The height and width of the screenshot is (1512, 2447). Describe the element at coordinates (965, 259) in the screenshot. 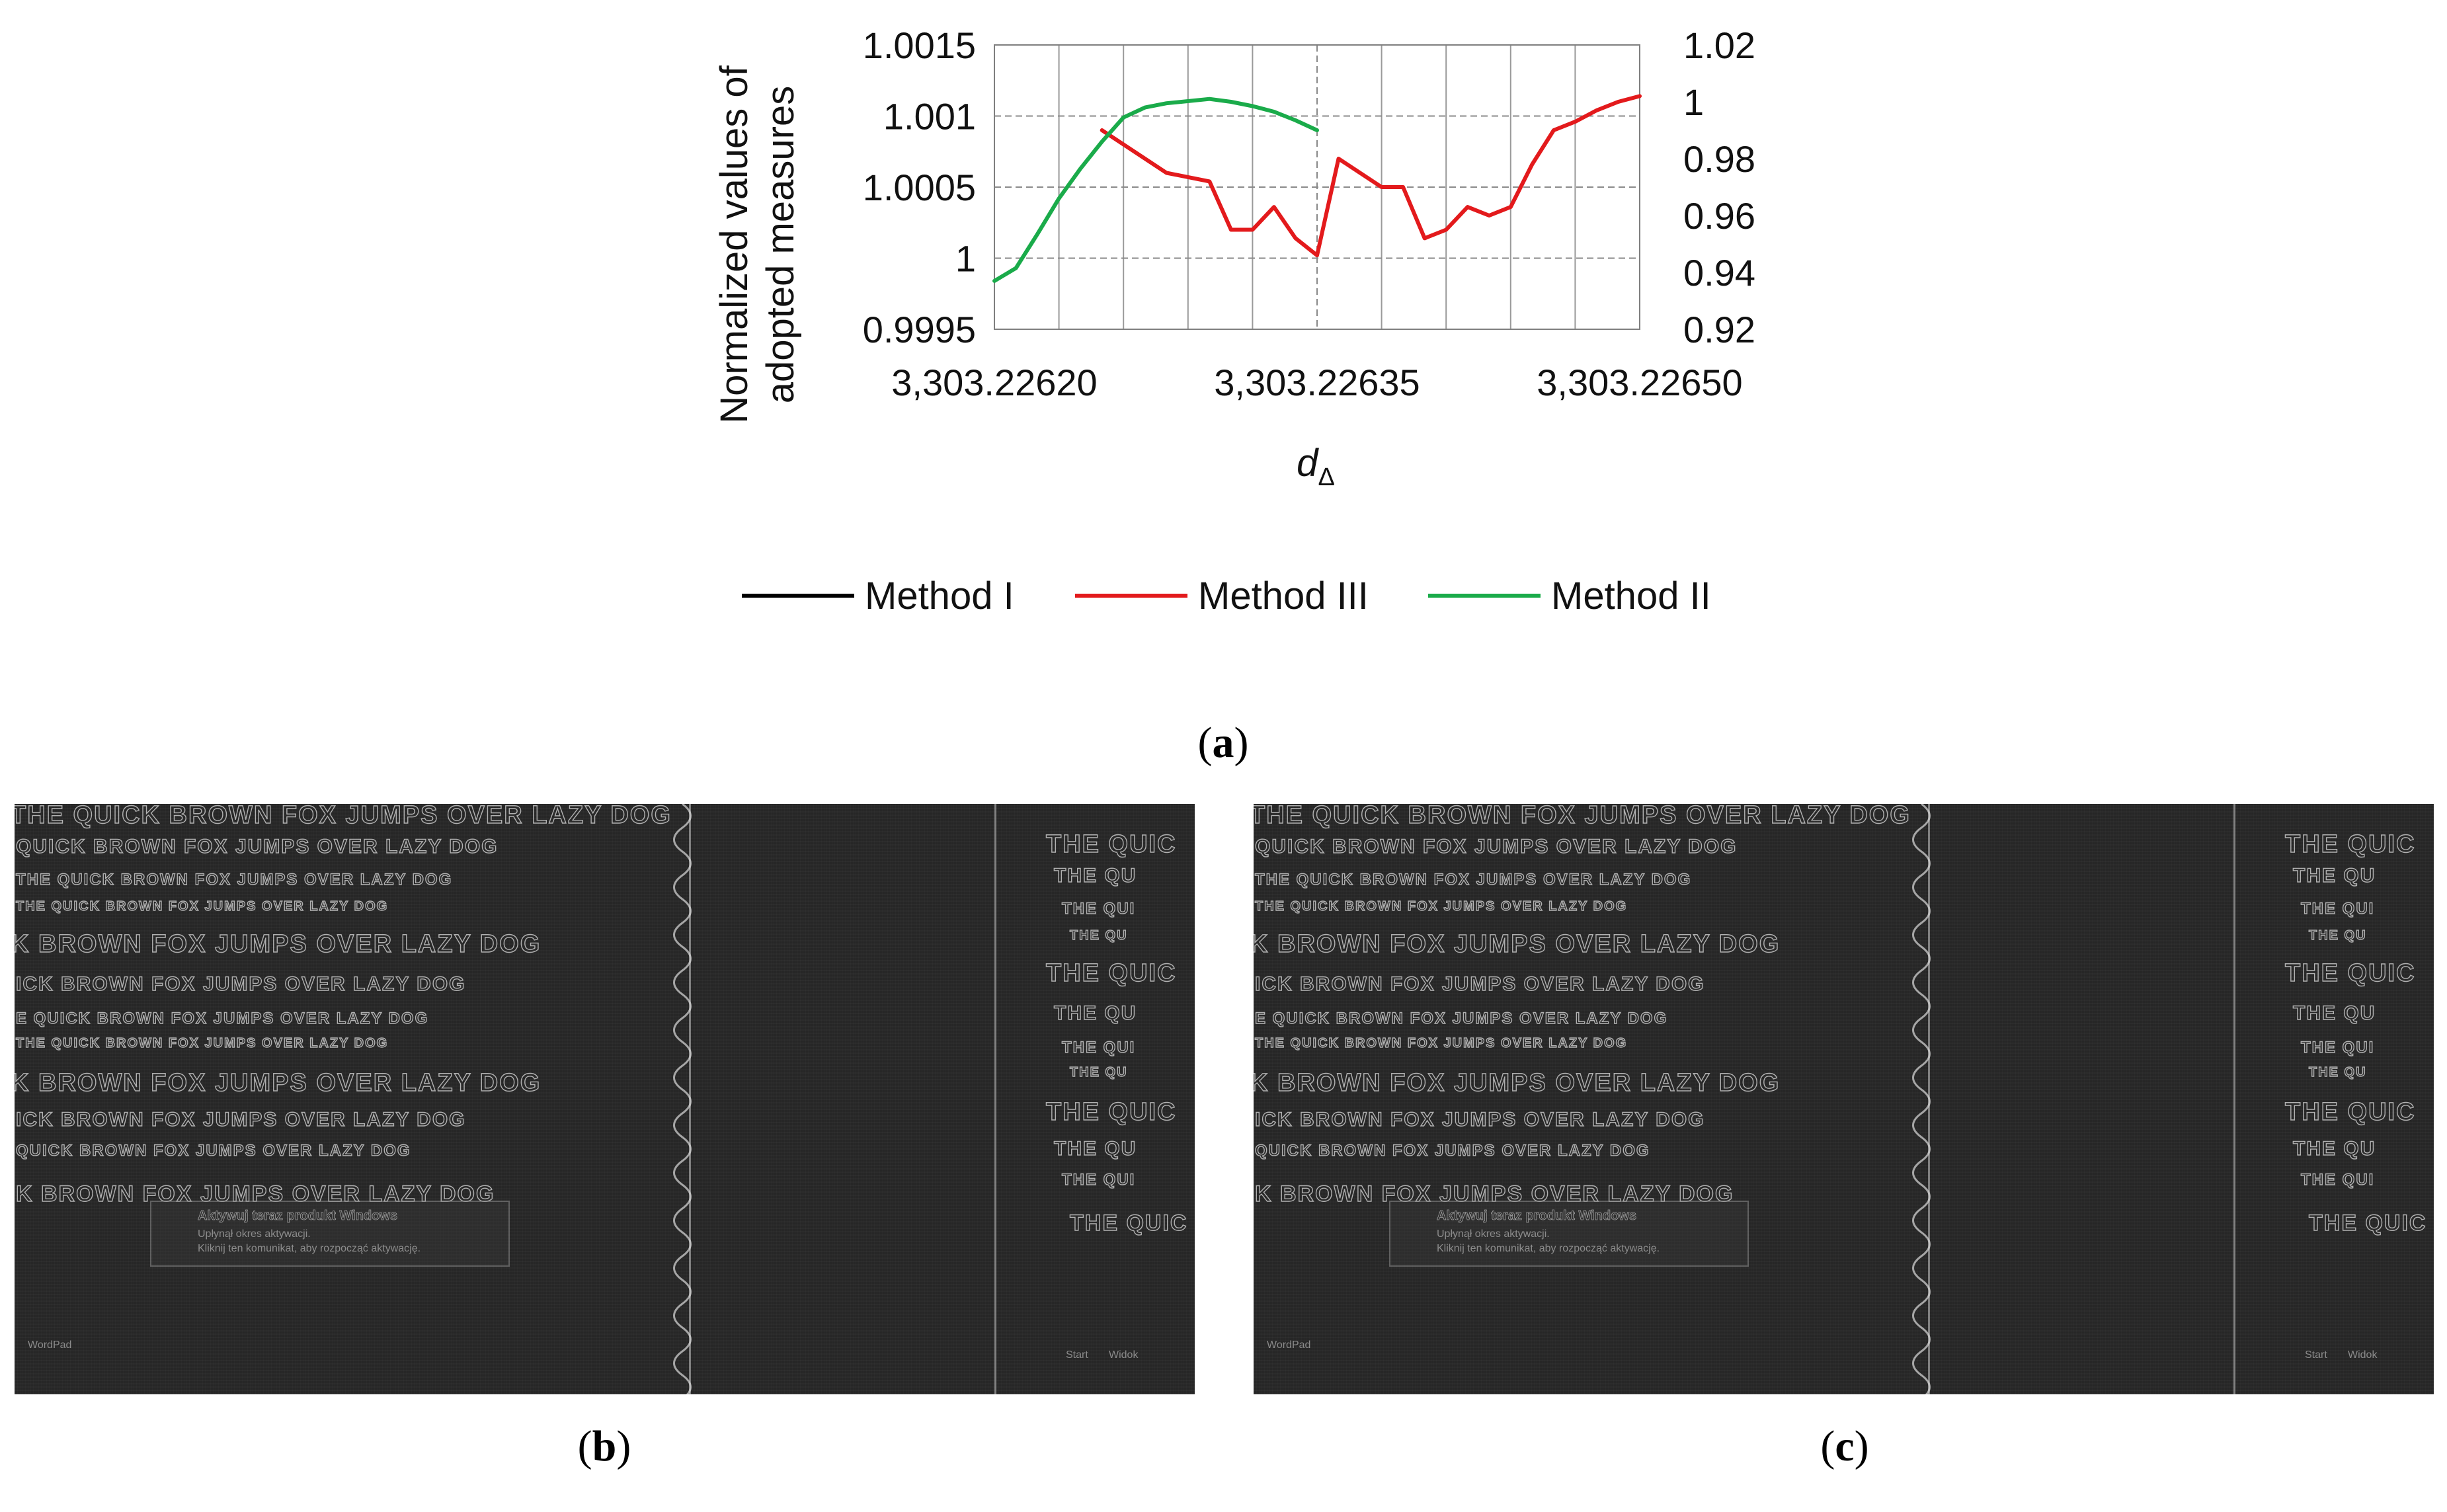

I see `left-tick-label: 1` at that location.